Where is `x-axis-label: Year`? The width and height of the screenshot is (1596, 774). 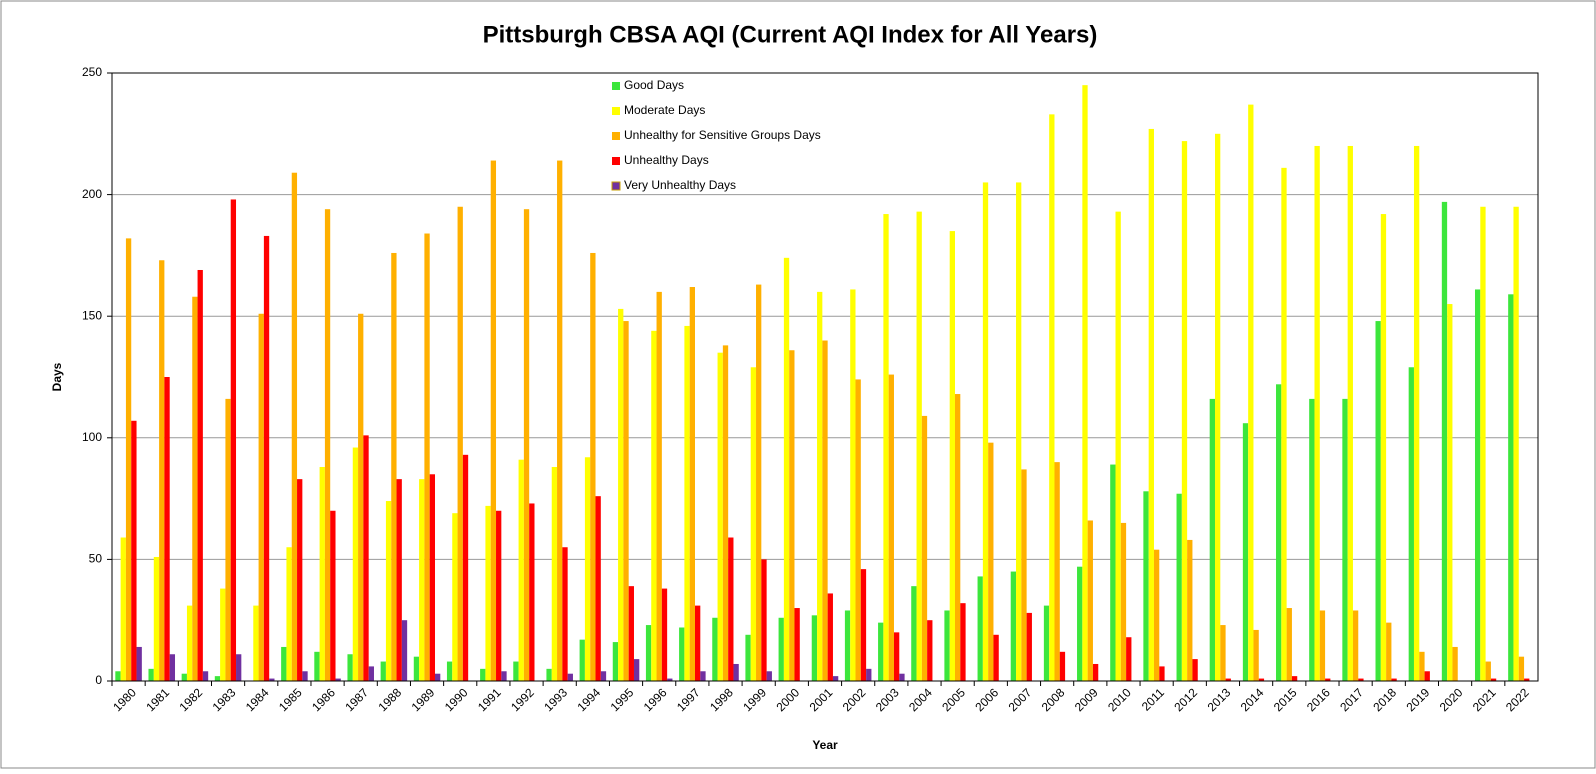 x-axis-label: Year is located at coordinates (825, 745).